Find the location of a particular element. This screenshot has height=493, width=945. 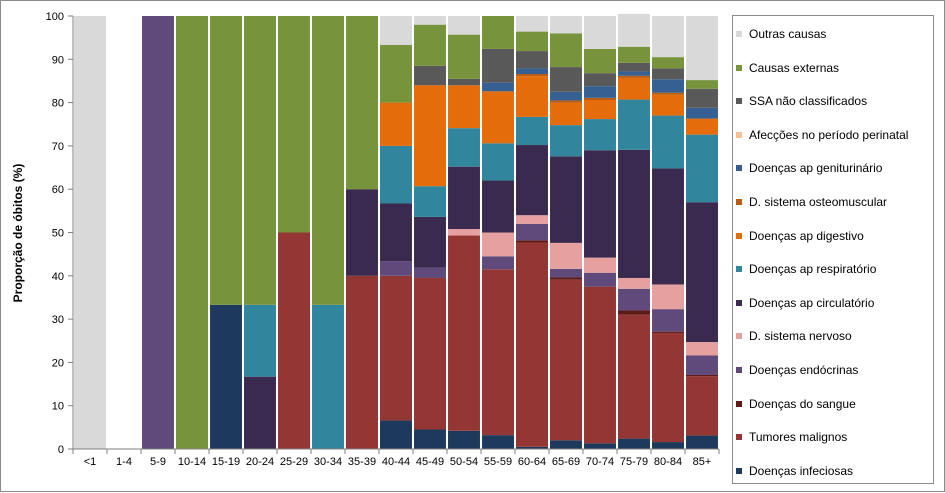

legend-label: Doenças ap circulatório is located at coordinates (812, 302).